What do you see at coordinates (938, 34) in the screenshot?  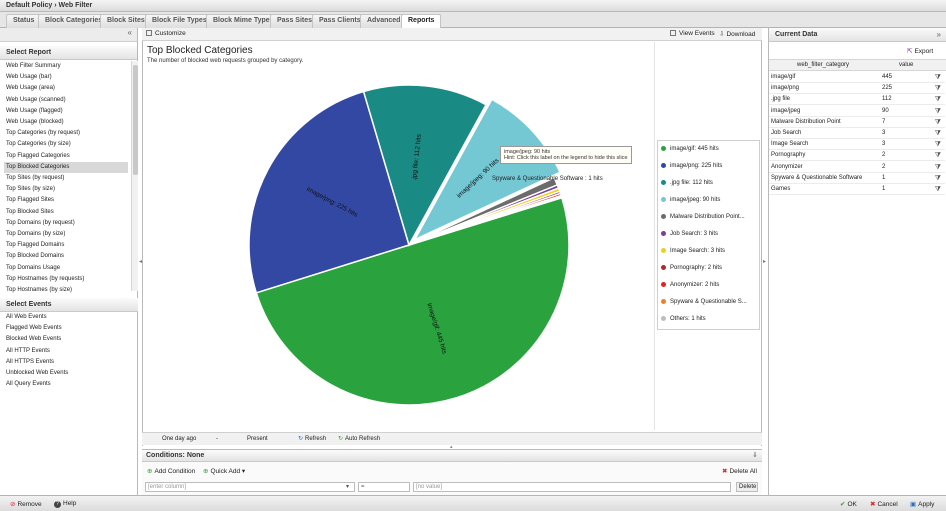 I see `collapse-right-icon: »` at bounding box center [938, 34].